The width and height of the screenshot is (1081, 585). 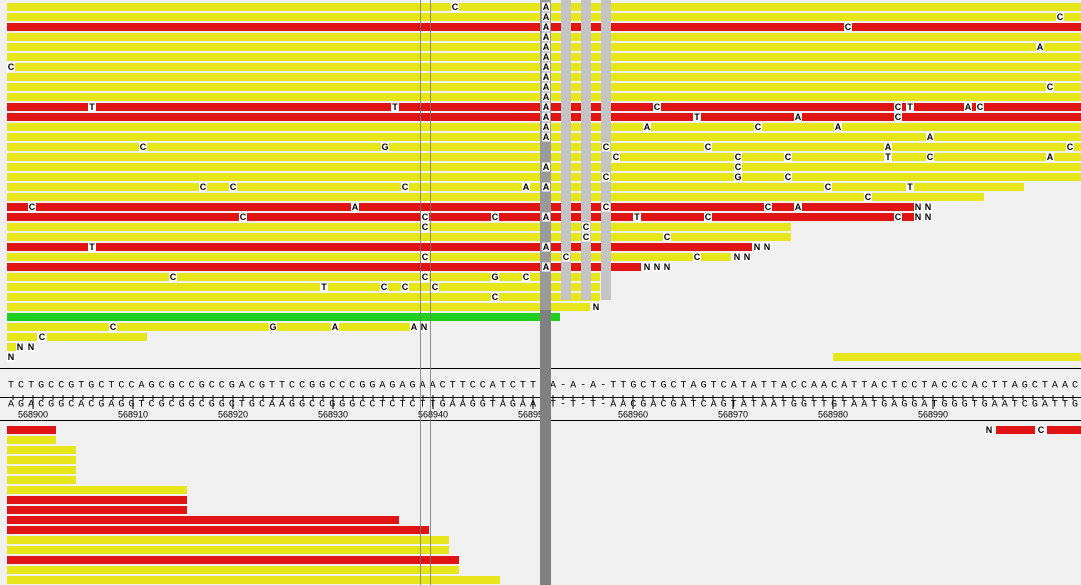 What do you see at coordinates (545, 447) in the screenshot?
I see `insertion-column` at bounding box center [545, 447].